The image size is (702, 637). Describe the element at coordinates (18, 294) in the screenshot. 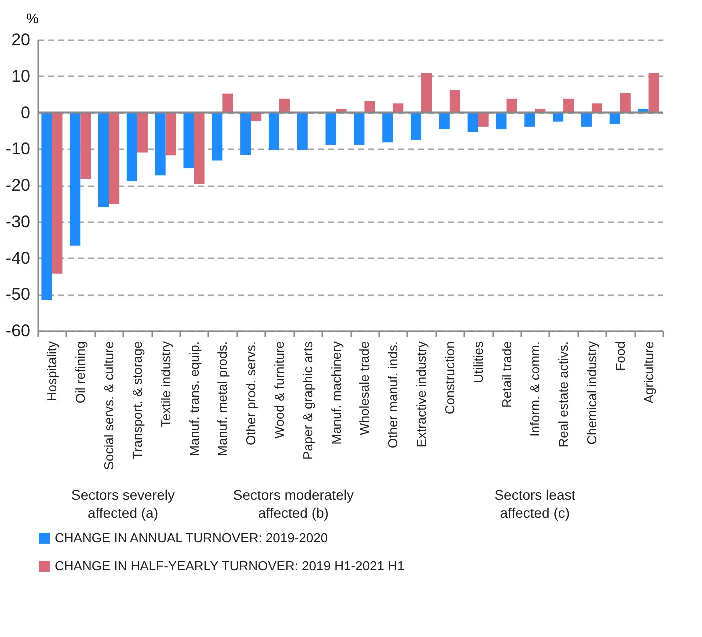

I see `y-tick-label: -50` at that location.